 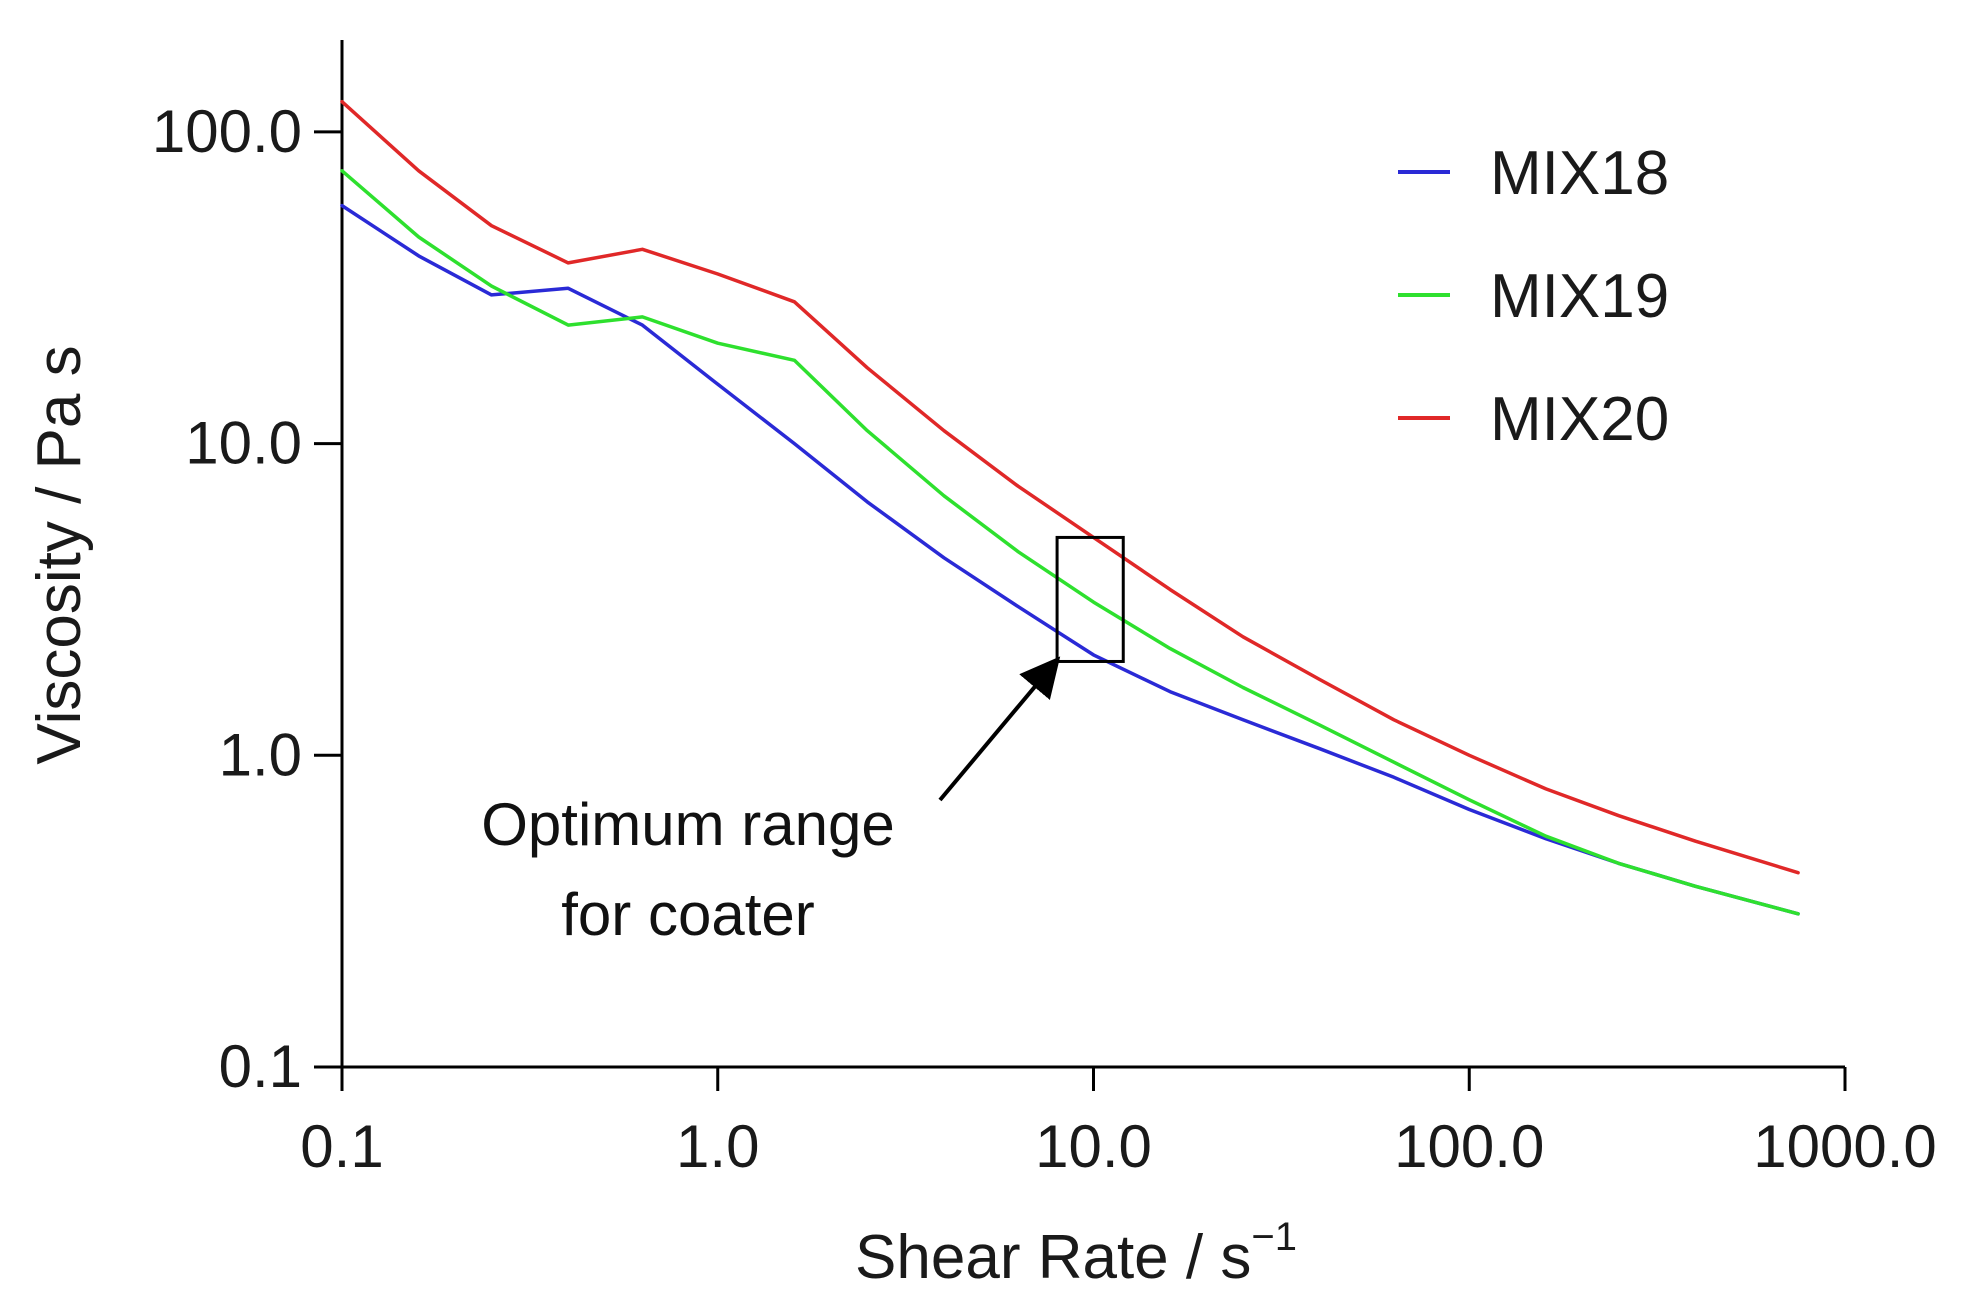 What do you see at coordinates (341, 1146) in the screenshot?
I see `x-tick-label: 0.1` at bounding box center [341, 1146].